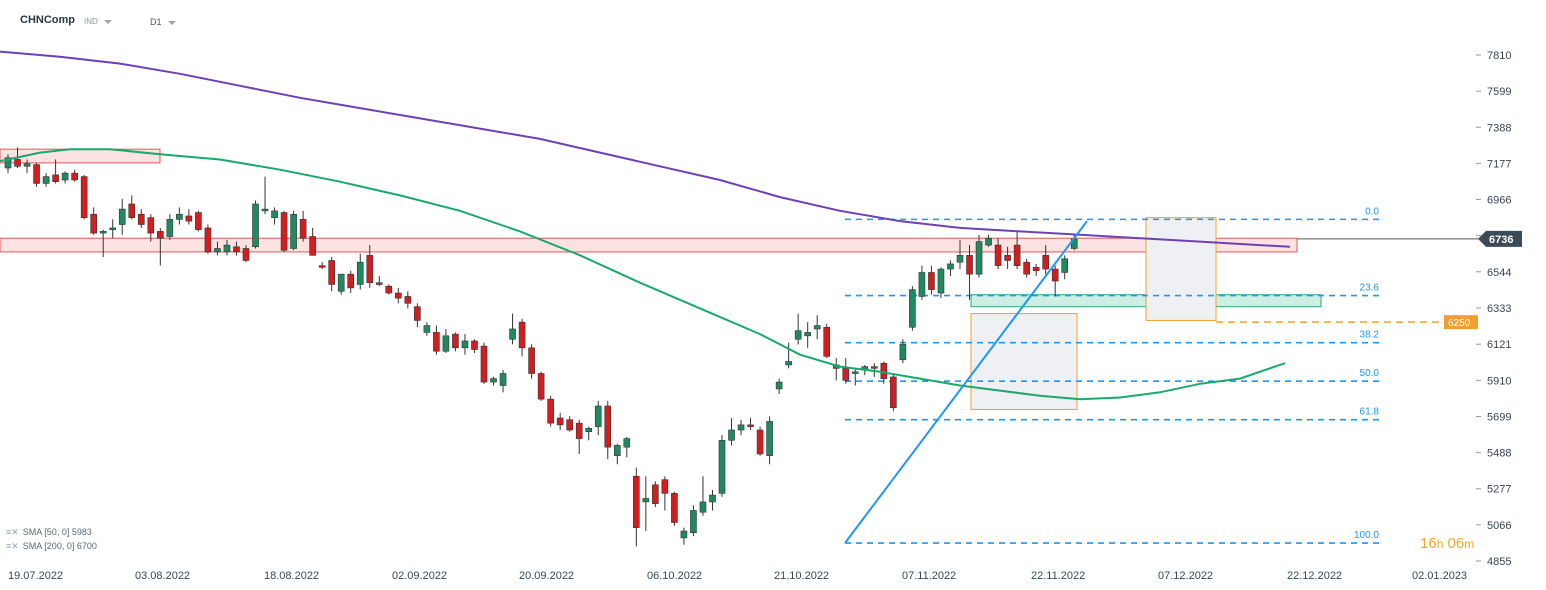  I want to click on y-tick-label: 6333, so click(1499, 309).